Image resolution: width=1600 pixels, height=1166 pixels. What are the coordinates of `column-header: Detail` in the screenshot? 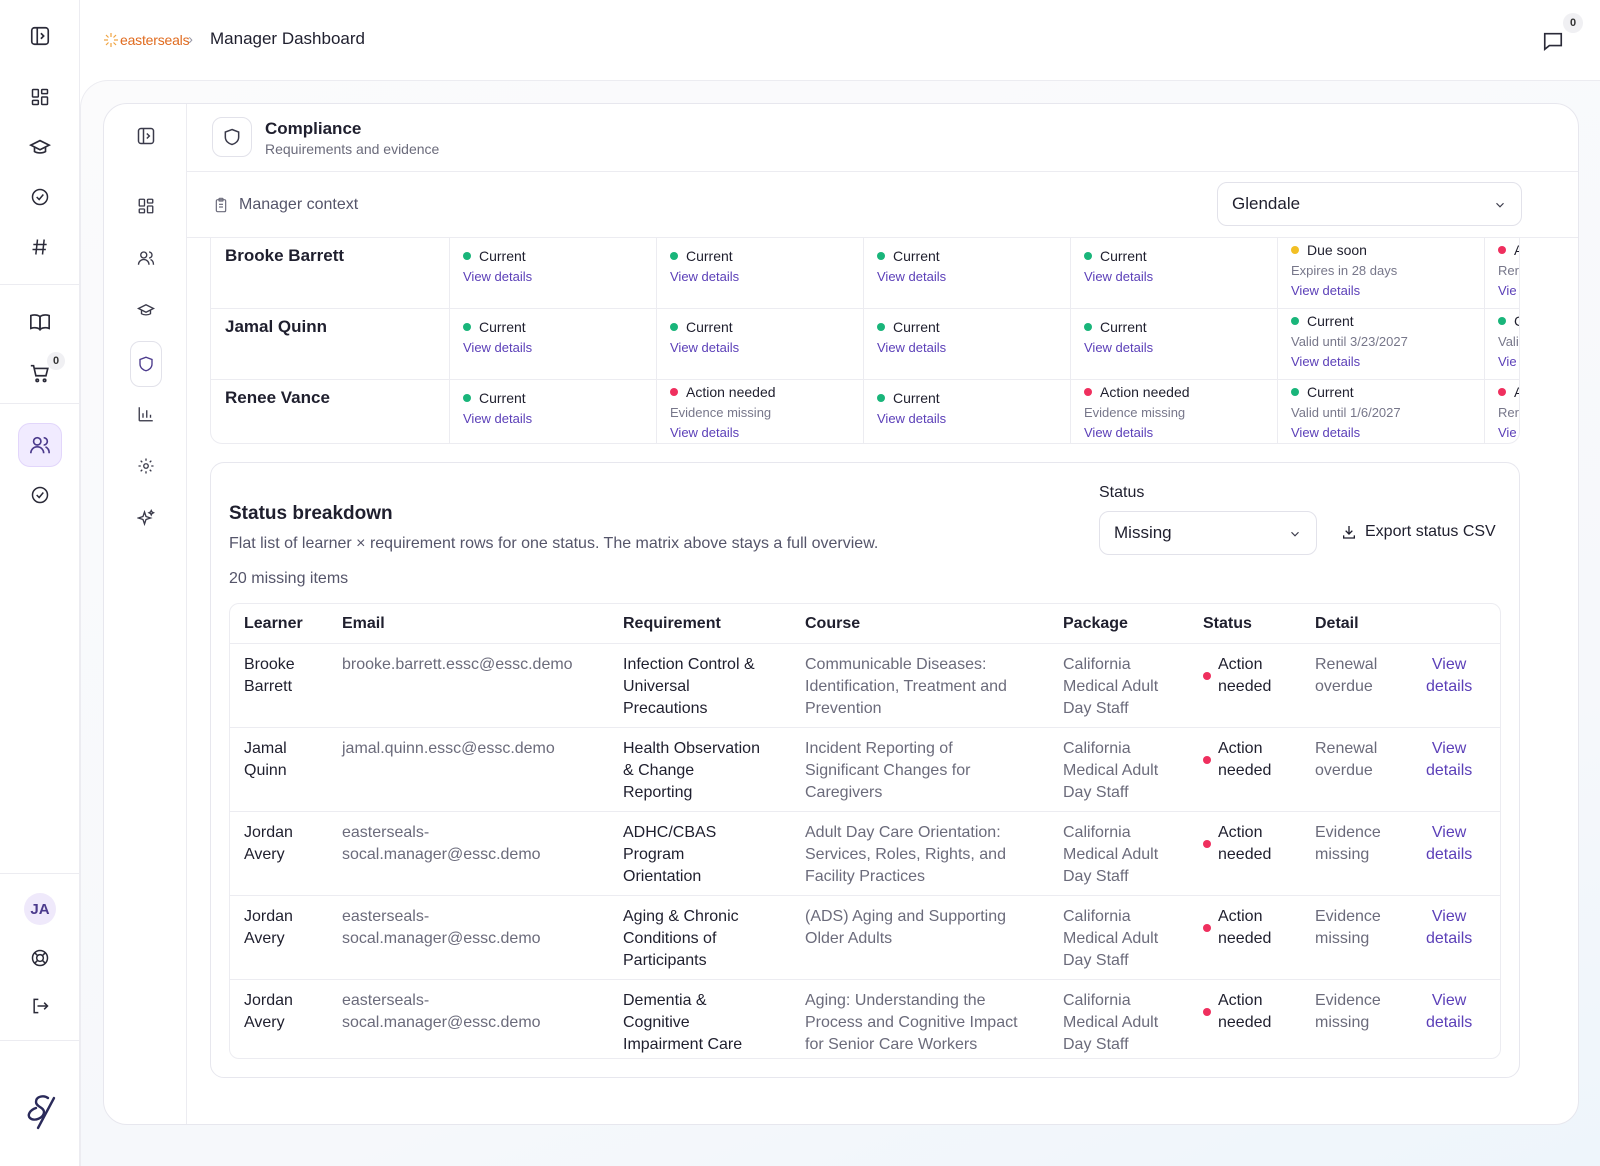 It's located at (1337, 623).